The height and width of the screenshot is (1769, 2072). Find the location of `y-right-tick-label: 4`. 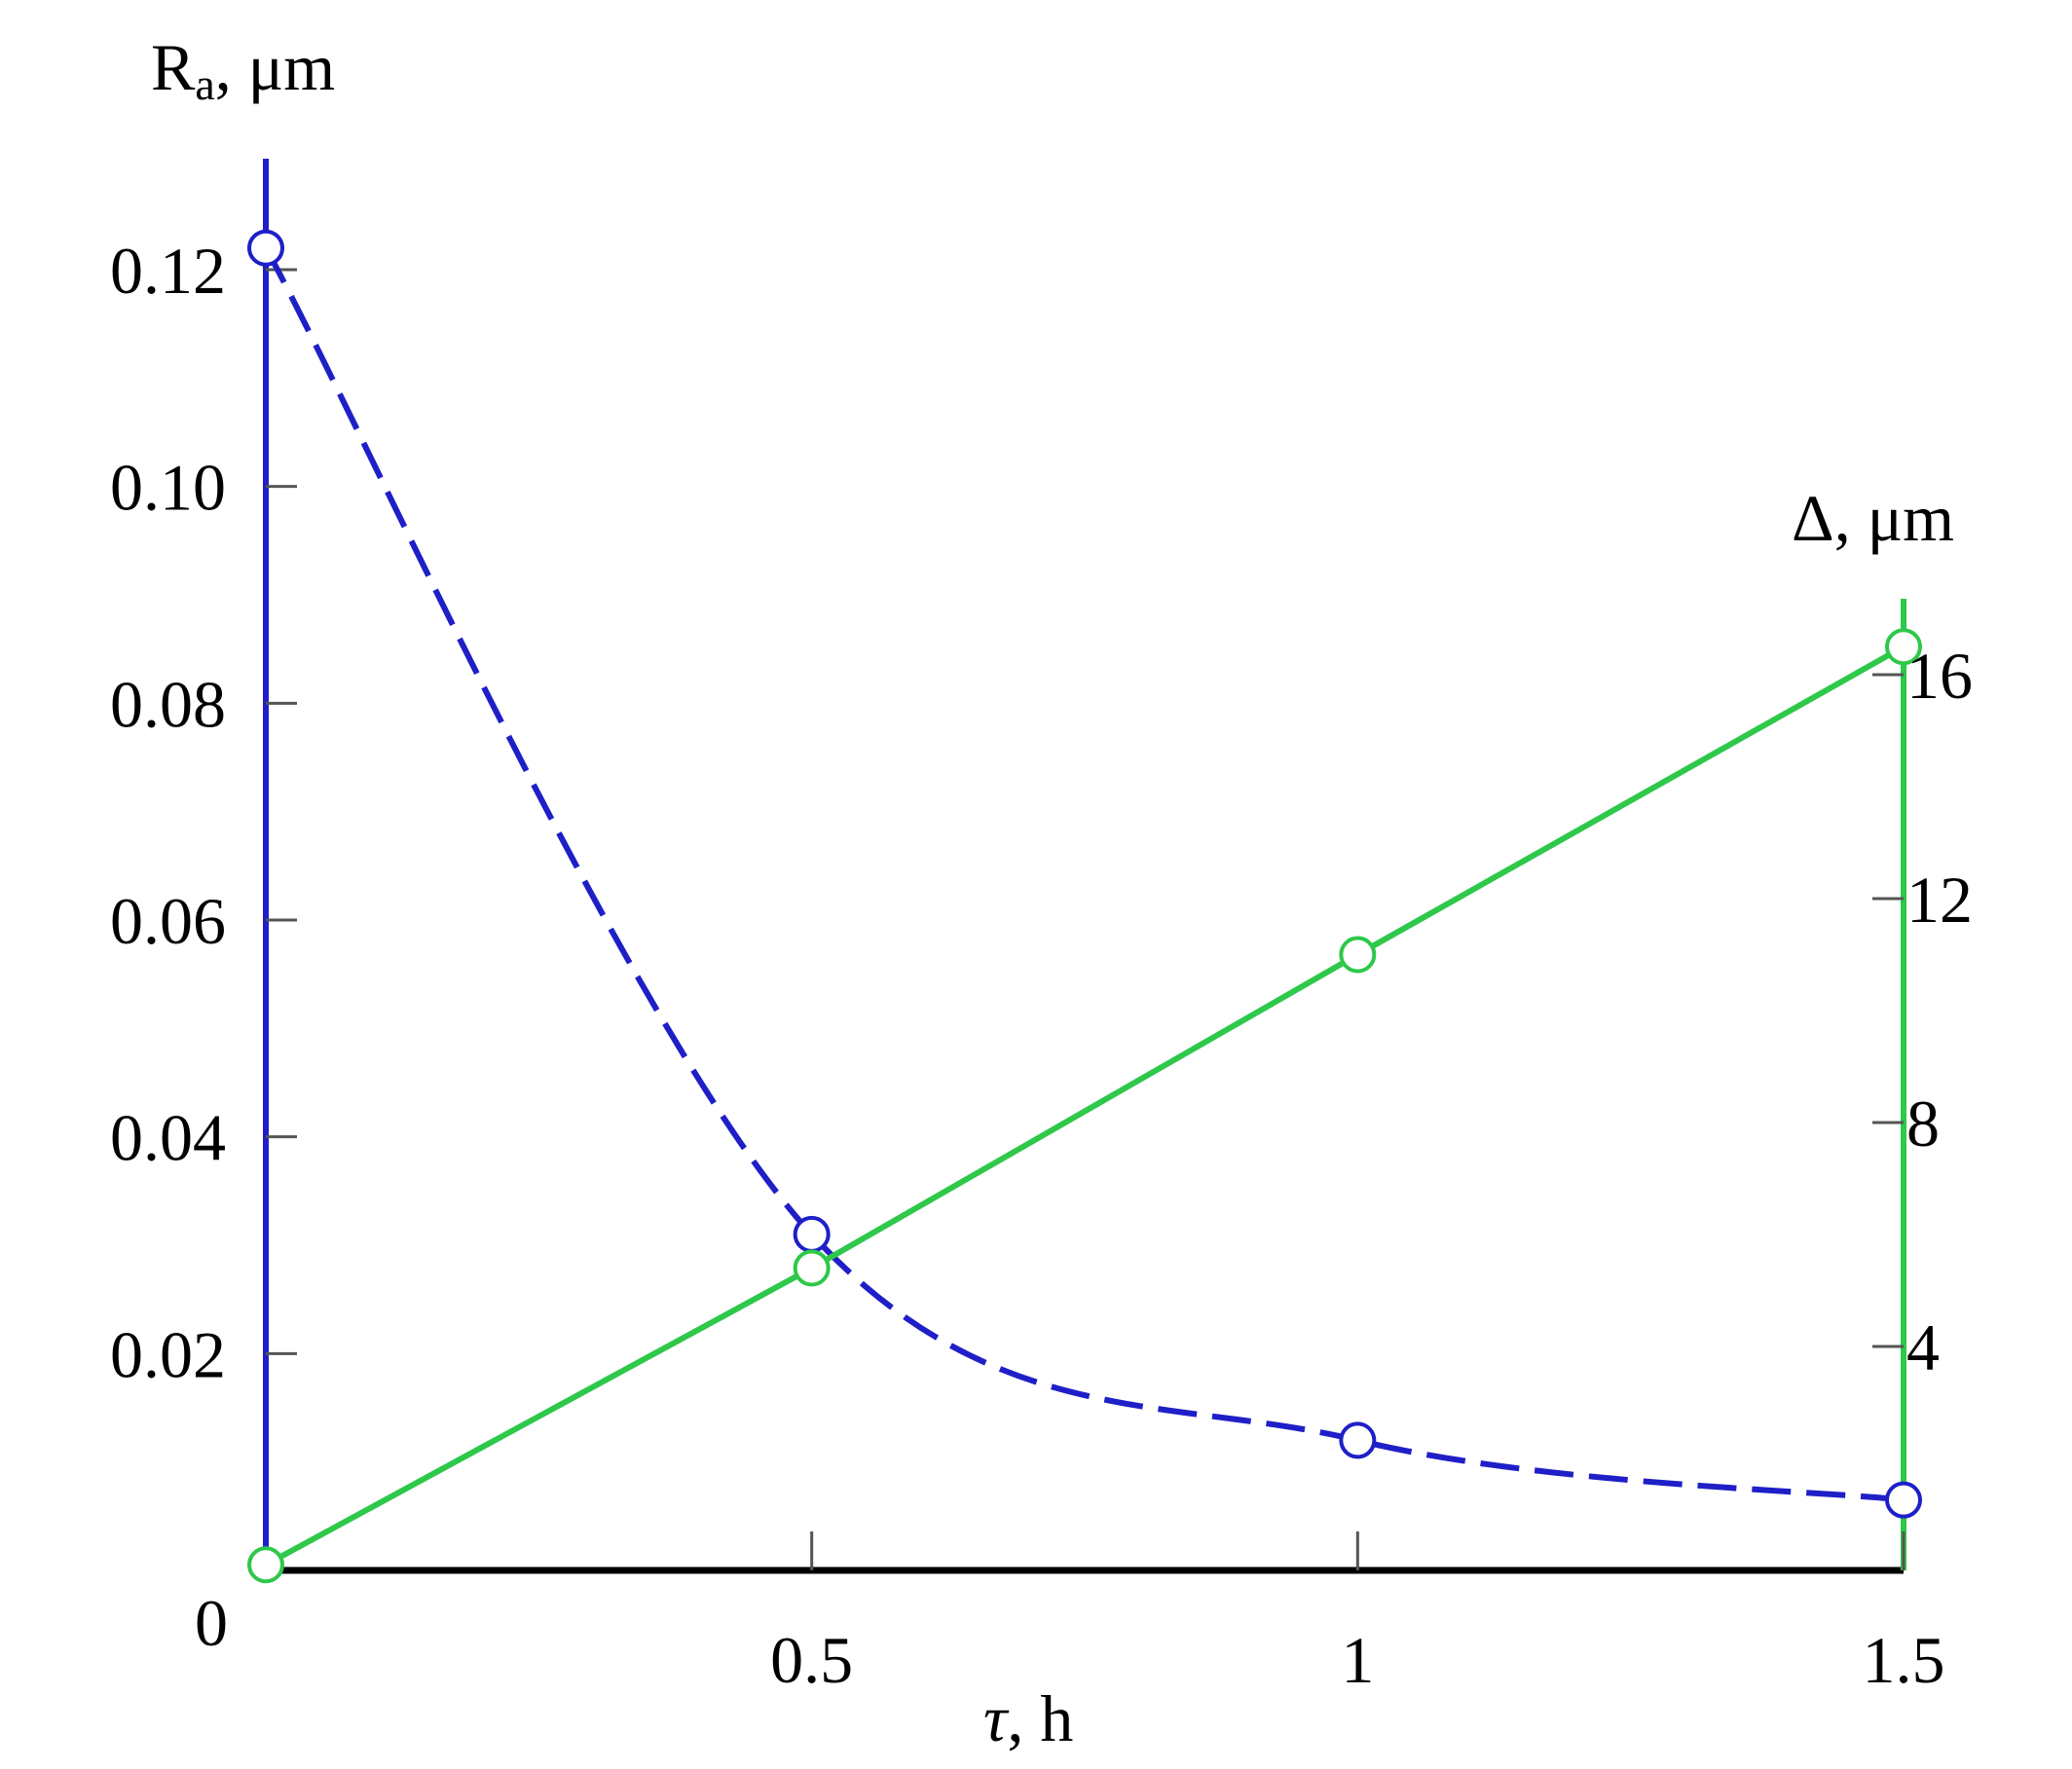

y-right-tick-label: 4 is located at coordinates (1923, 1347).